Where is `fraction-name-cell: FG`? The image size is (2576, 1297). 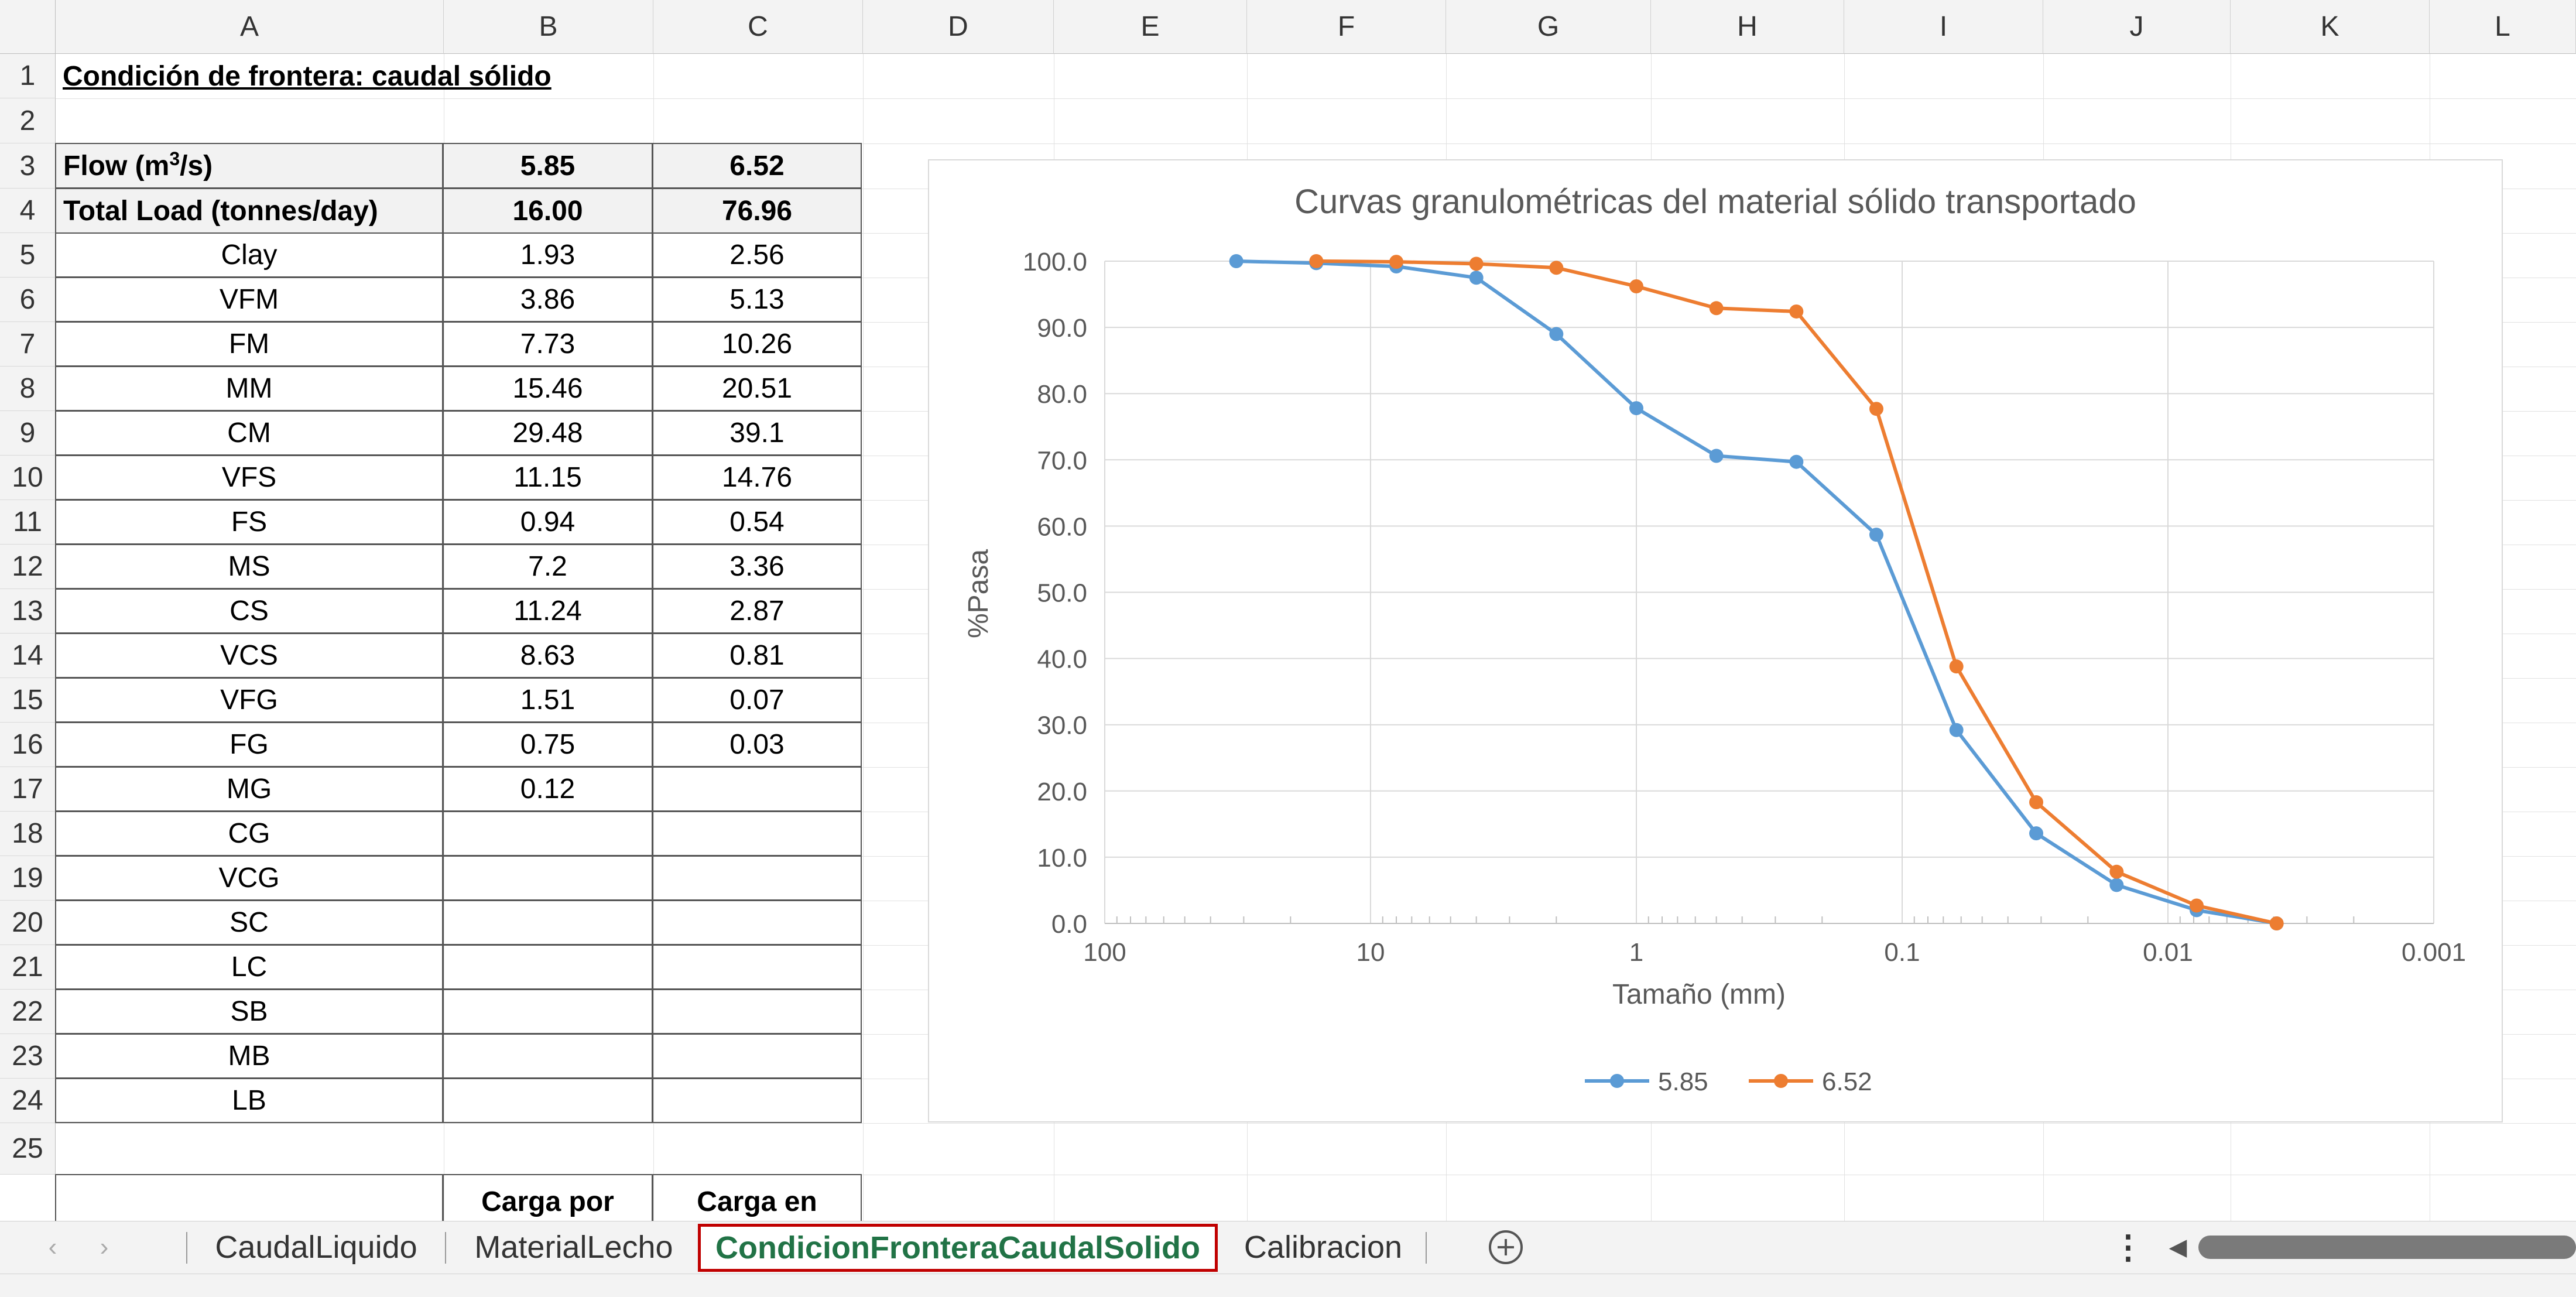 fraction-name-cell: FG is located at coordinates (249, 744).